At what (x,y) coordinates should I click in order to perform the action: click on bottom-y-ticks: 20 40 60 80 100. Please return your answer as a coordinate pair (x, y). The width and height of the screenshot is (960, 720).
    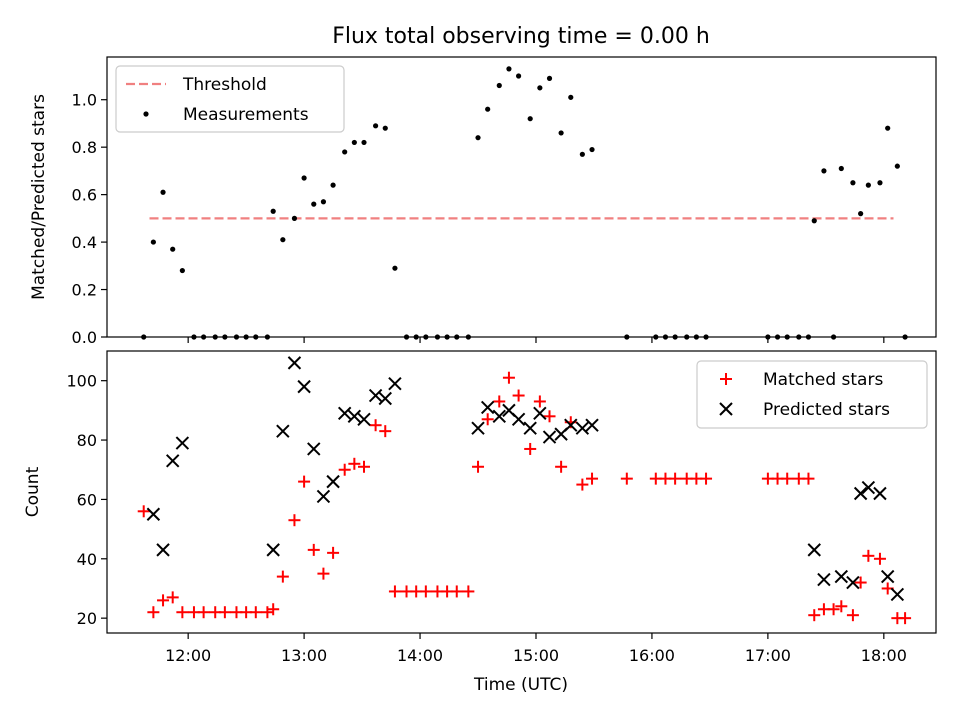
    Looking at the image, I should click on (86, 500).